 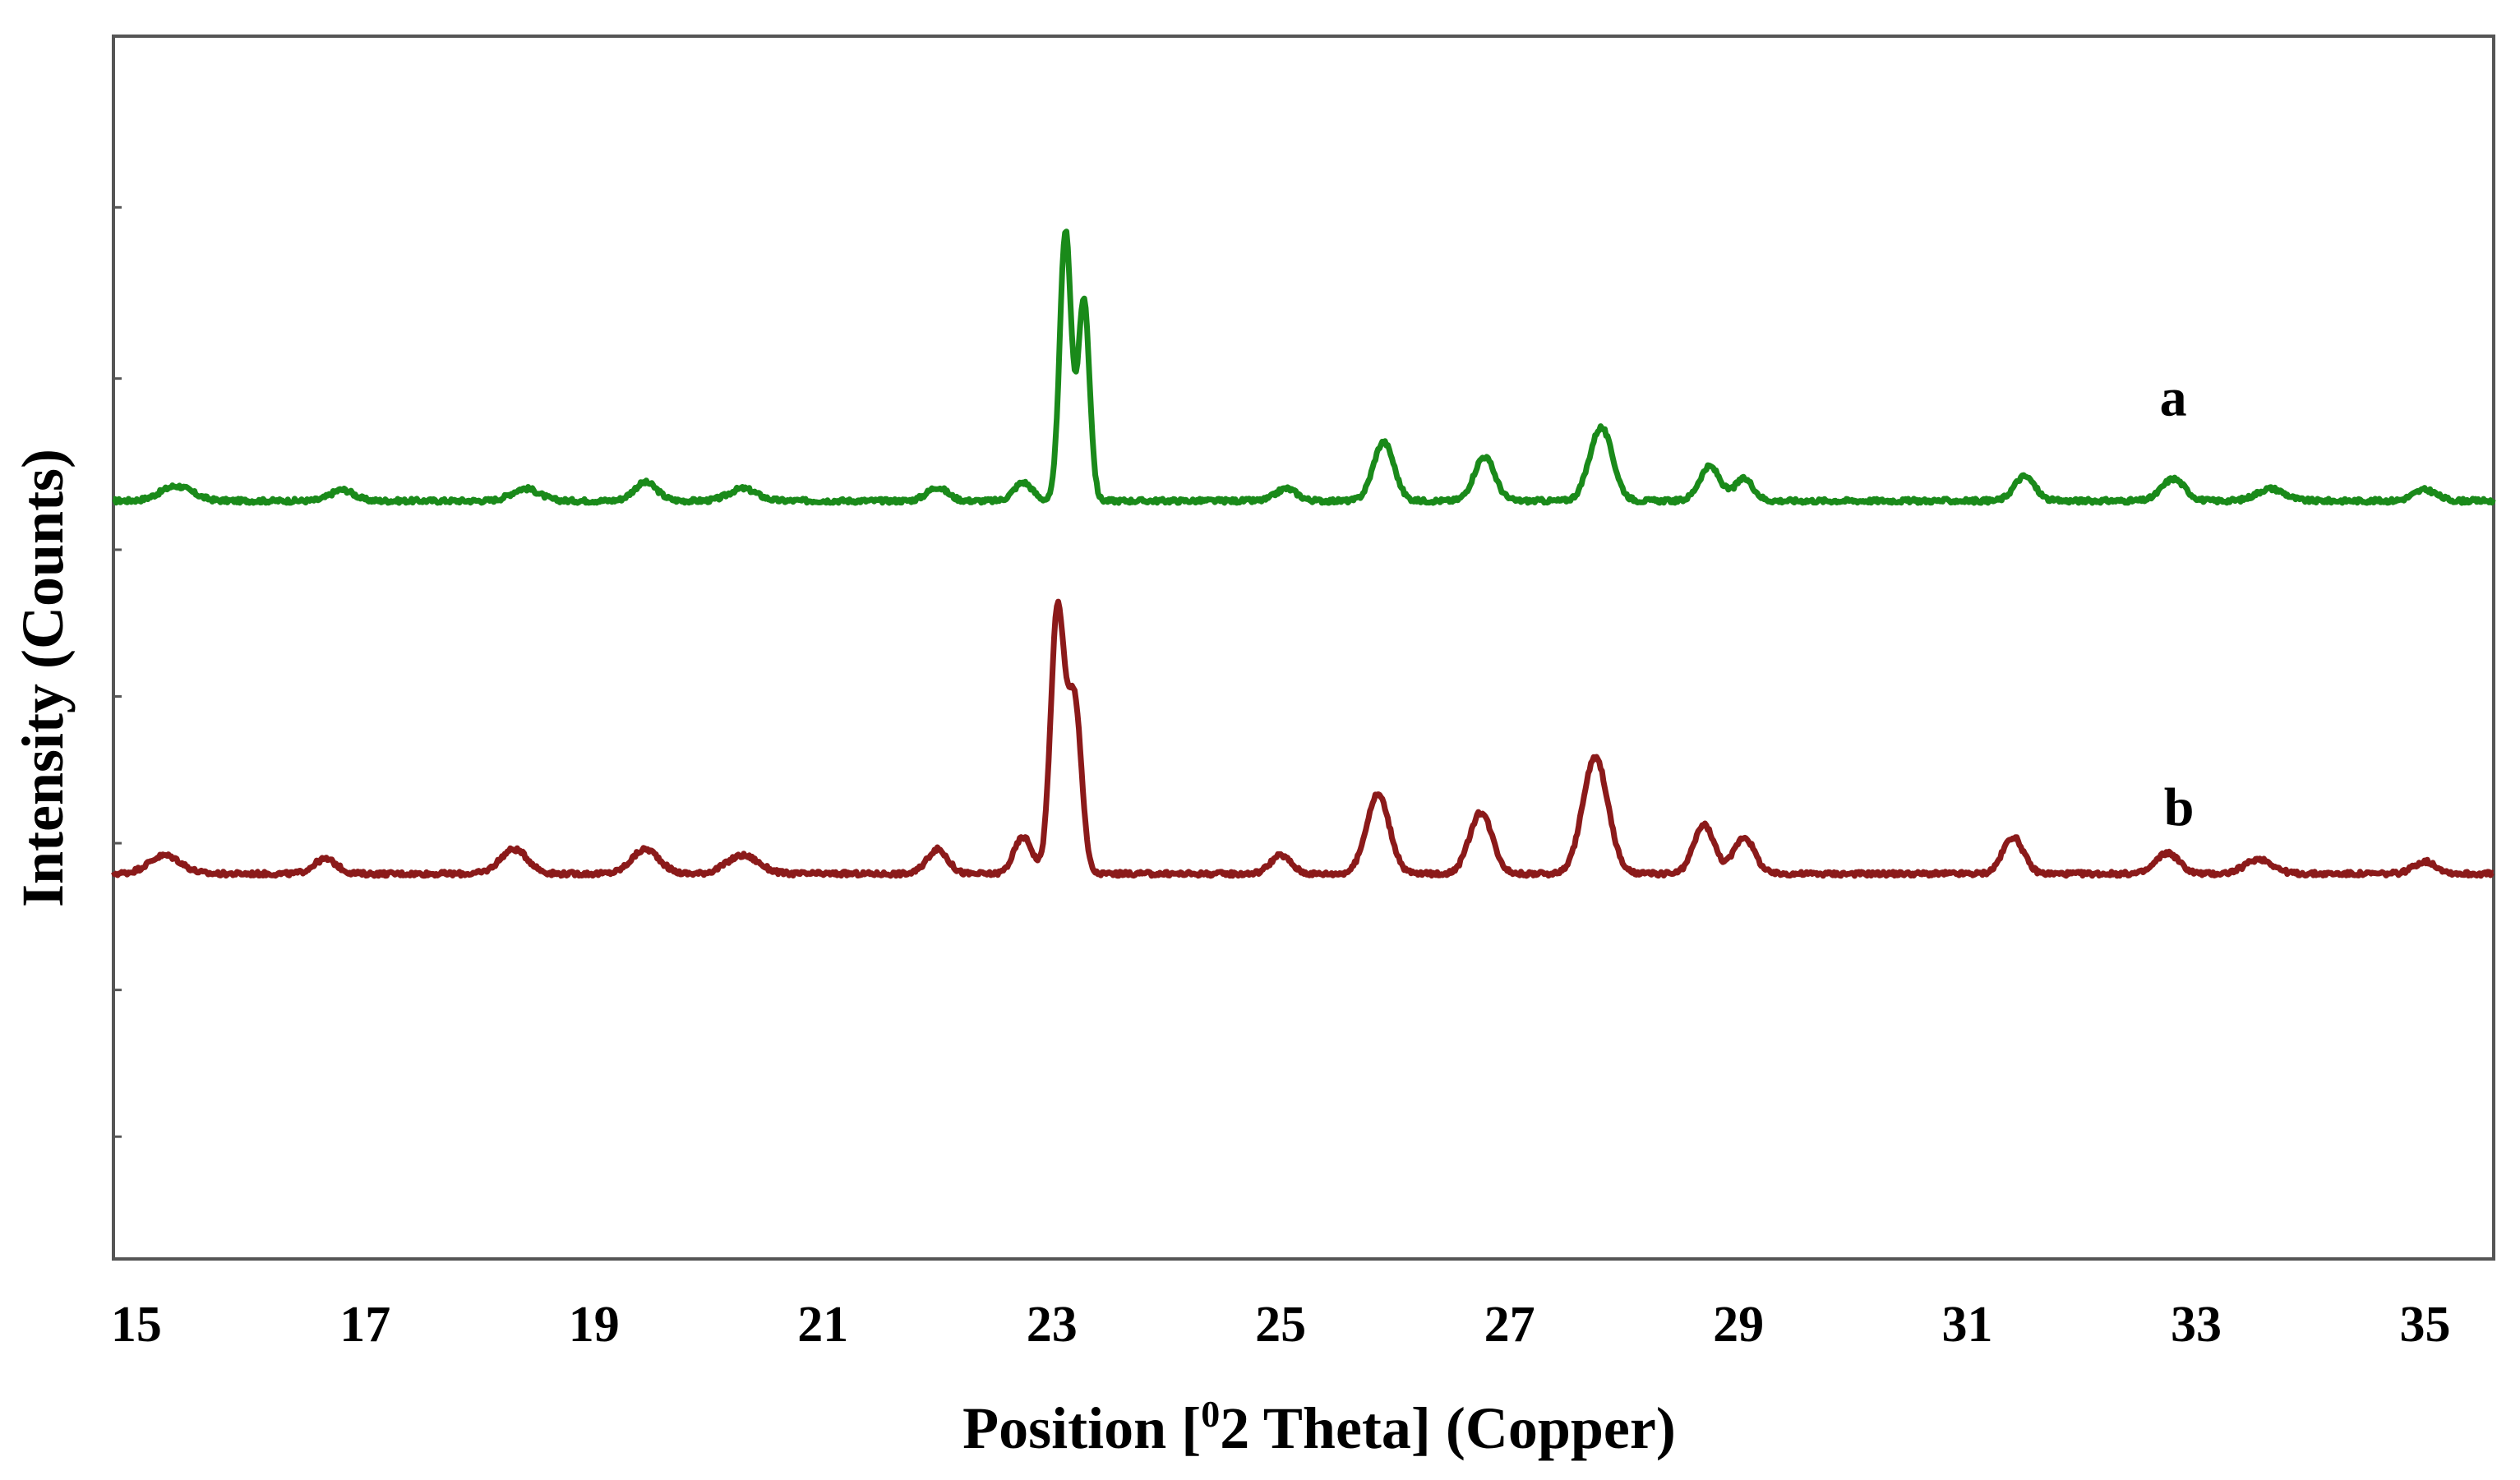 What do you see at coordinates (1738, 1325) in the screenshot?
I see `x-tick-label: 29` at bounding box center [1738, 1325].